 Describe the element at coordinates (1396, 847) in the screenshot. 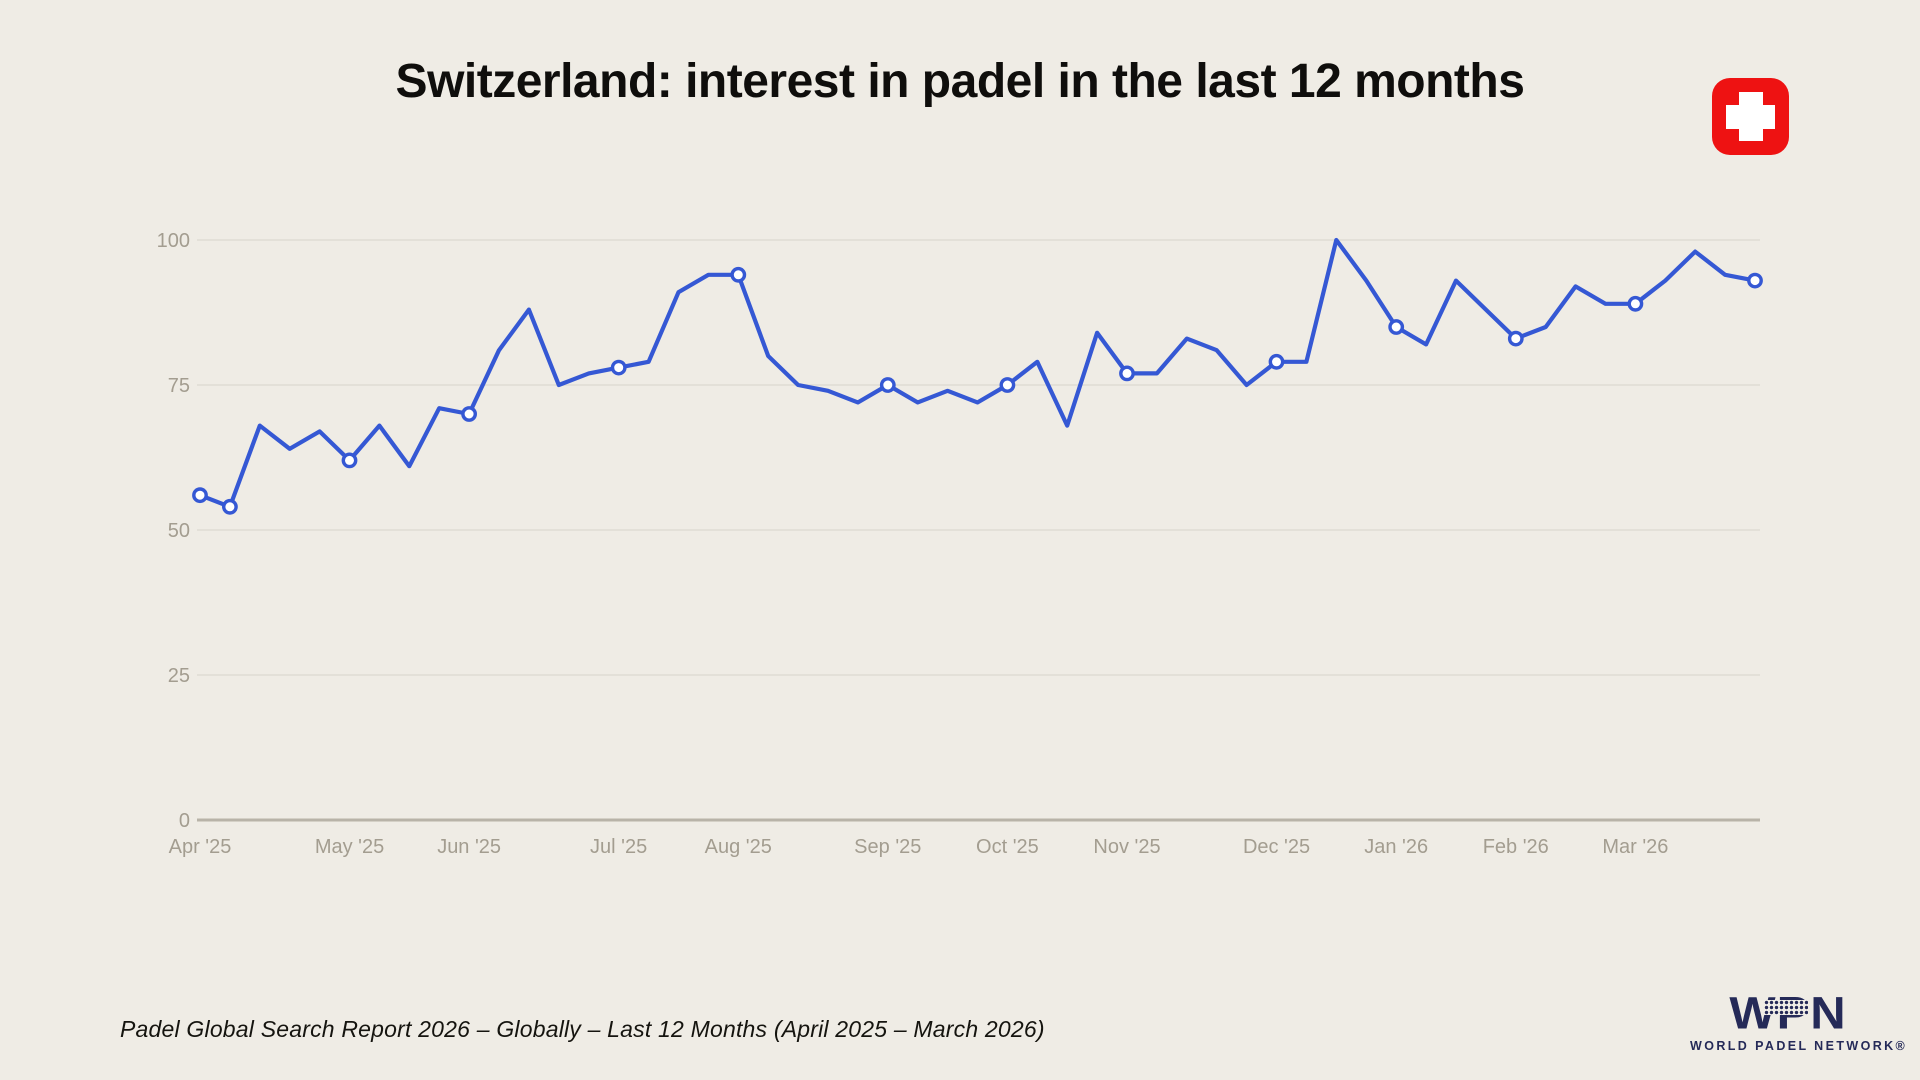

I see `x-tick-label-jan-26: Jan '26` at that location.